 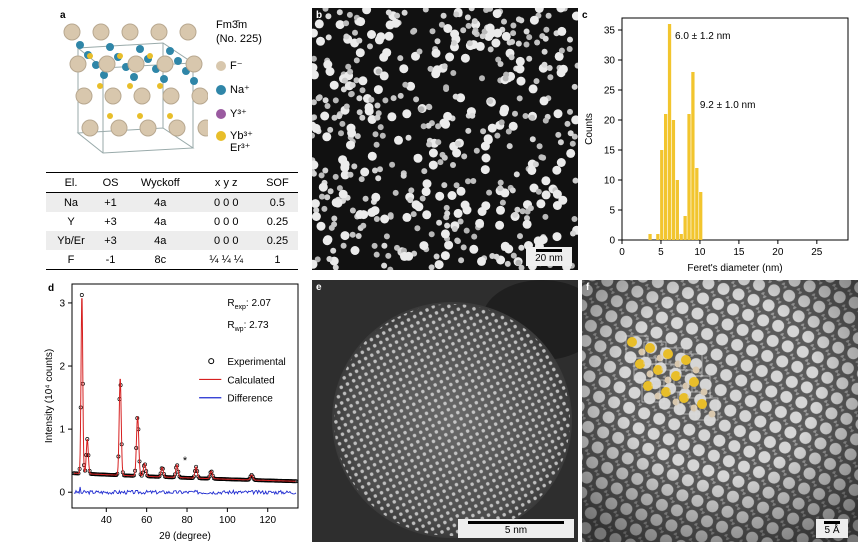 I want to click on y-tick-label: 0, so click(x=62, y=493).